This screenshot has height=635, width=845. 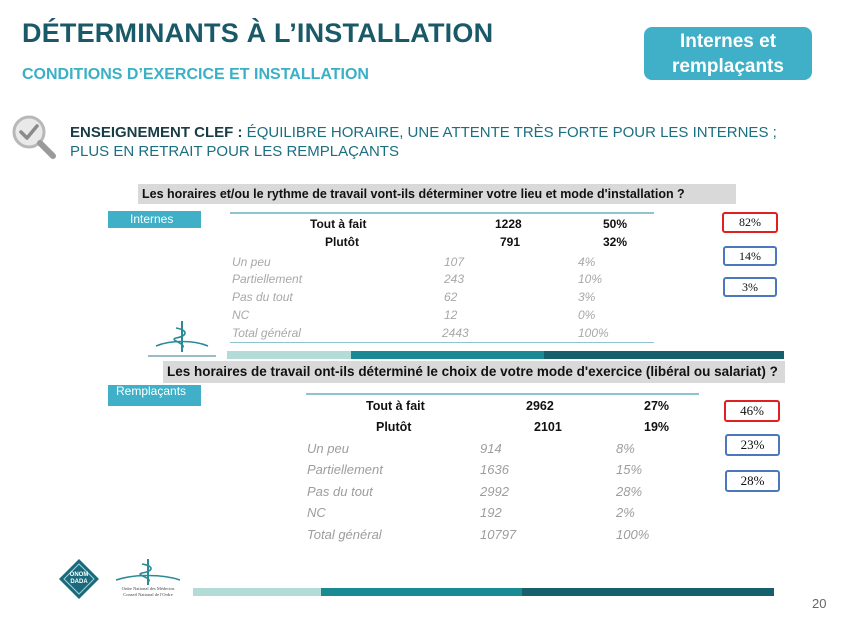 What do you see at coordinates (508, 224) in the screenshot?
I see `row-count: 1228` at bounding box center [508, 224].